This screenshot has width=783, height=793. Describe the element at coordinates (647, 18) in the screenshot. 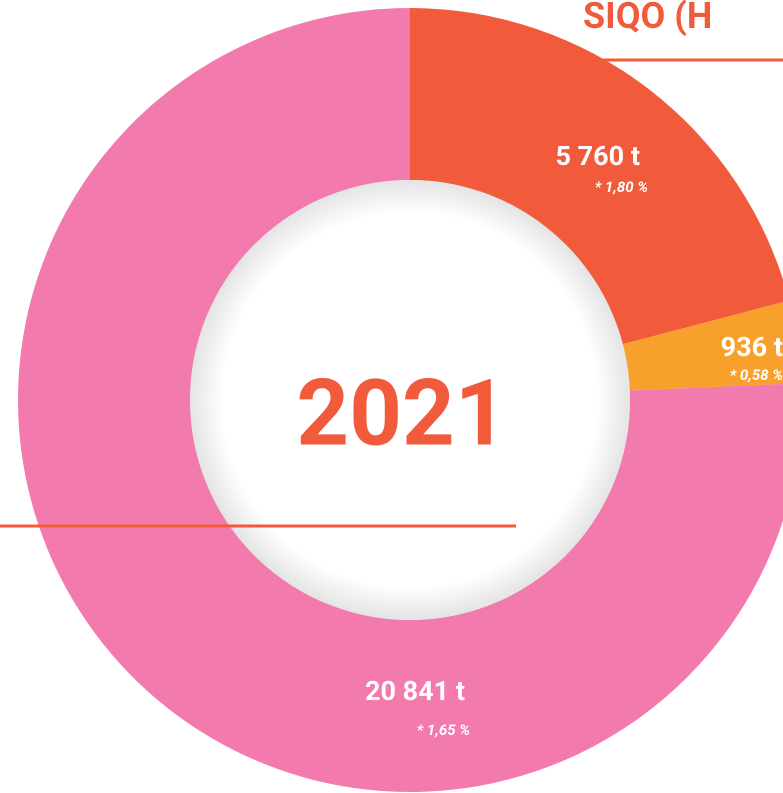

I see `title: SIQO (H` at that location.